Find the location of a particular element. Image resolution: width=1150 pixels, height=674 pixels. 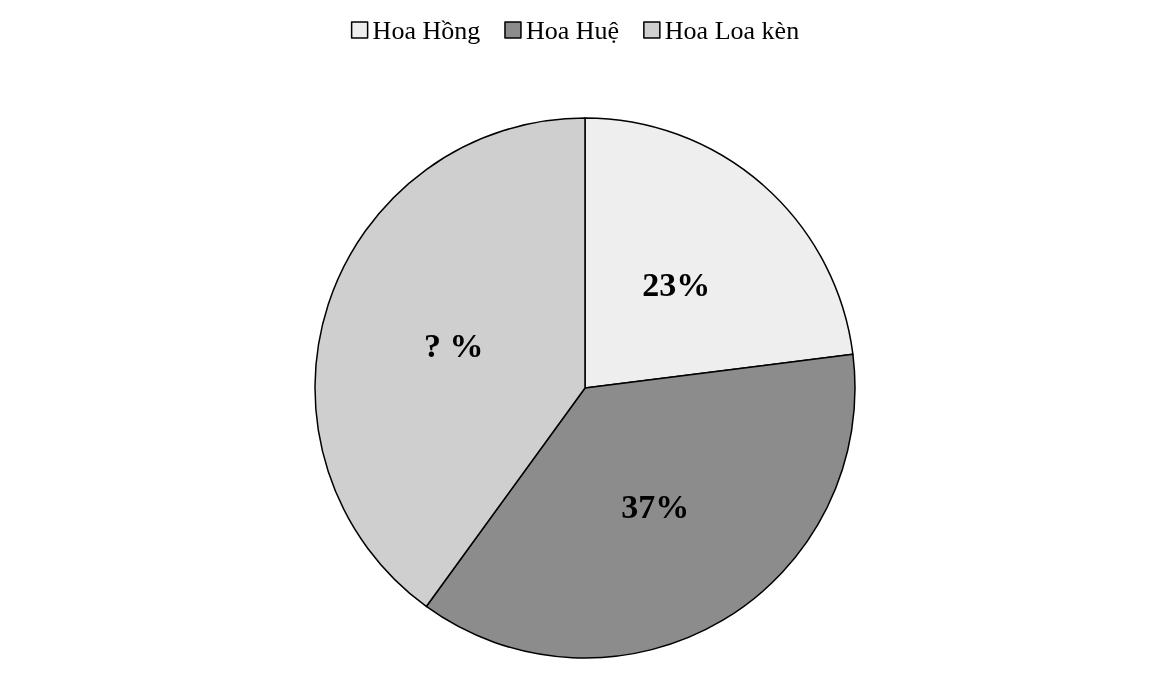

data-label: 23% is located at coordinates (676, 284).